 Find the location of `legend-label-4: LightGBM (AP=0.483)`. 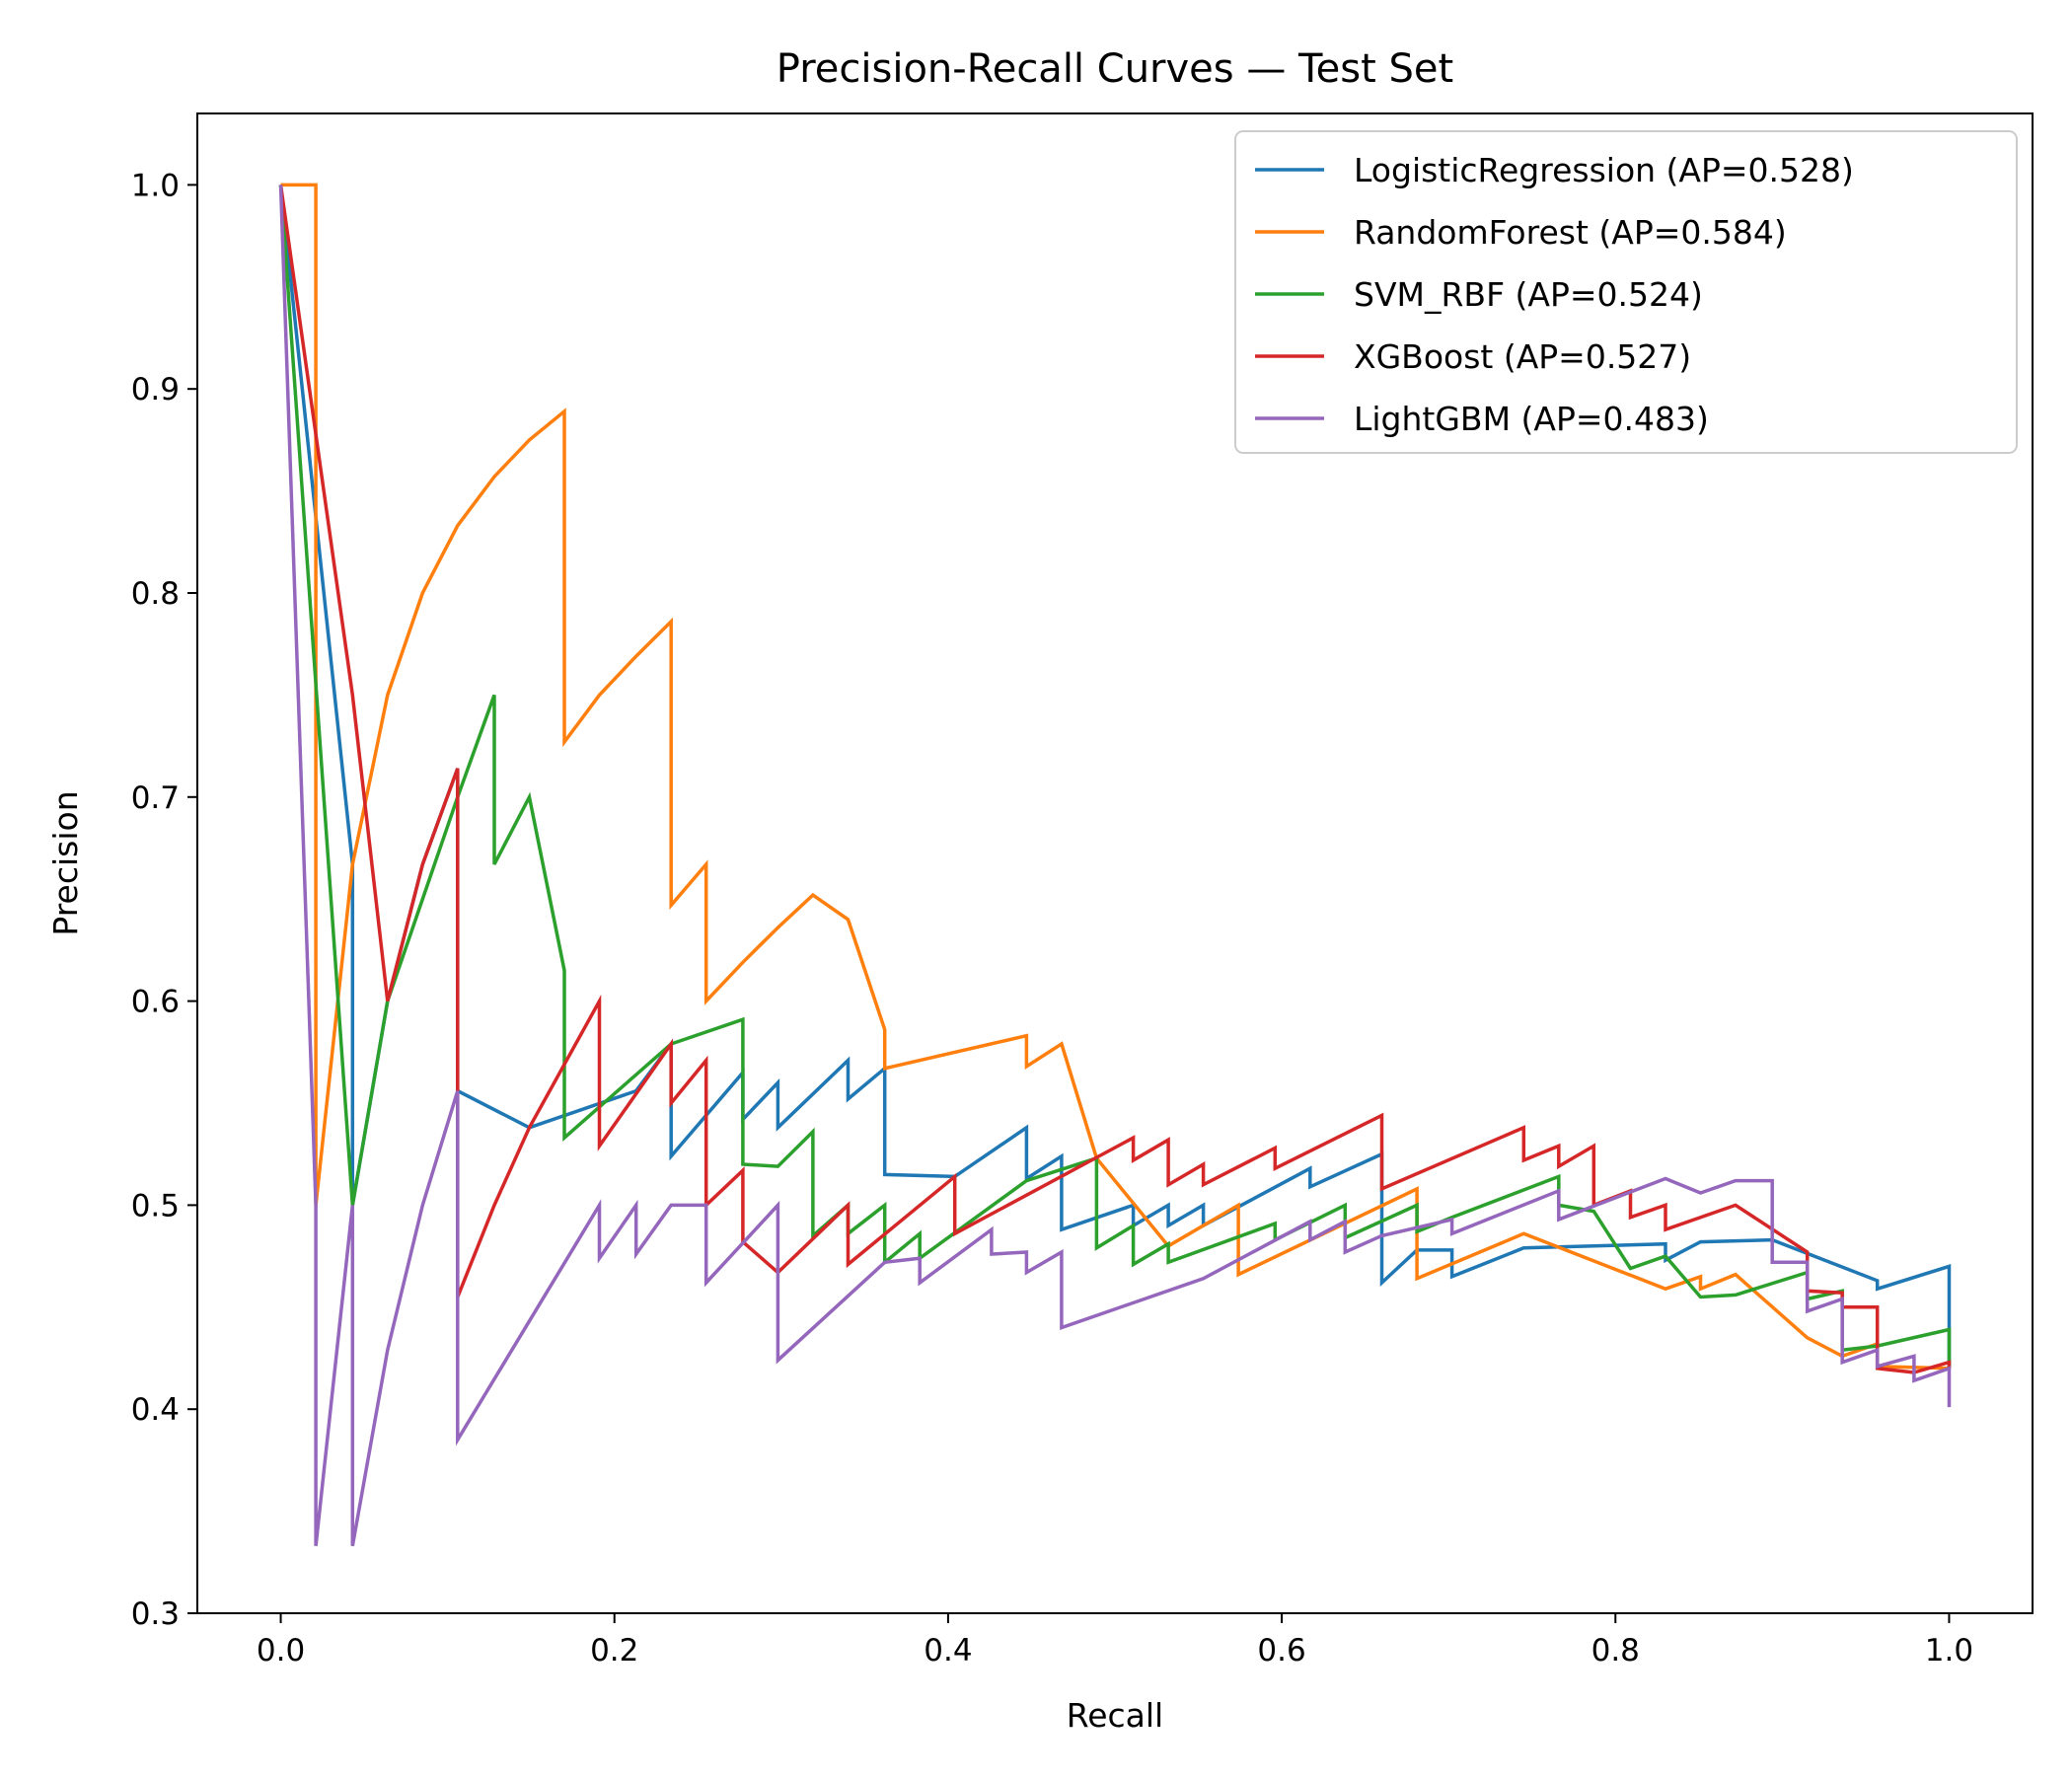

legend-label-4: LightGBM (AP=0.483) is located at coordinates (1532, 419).